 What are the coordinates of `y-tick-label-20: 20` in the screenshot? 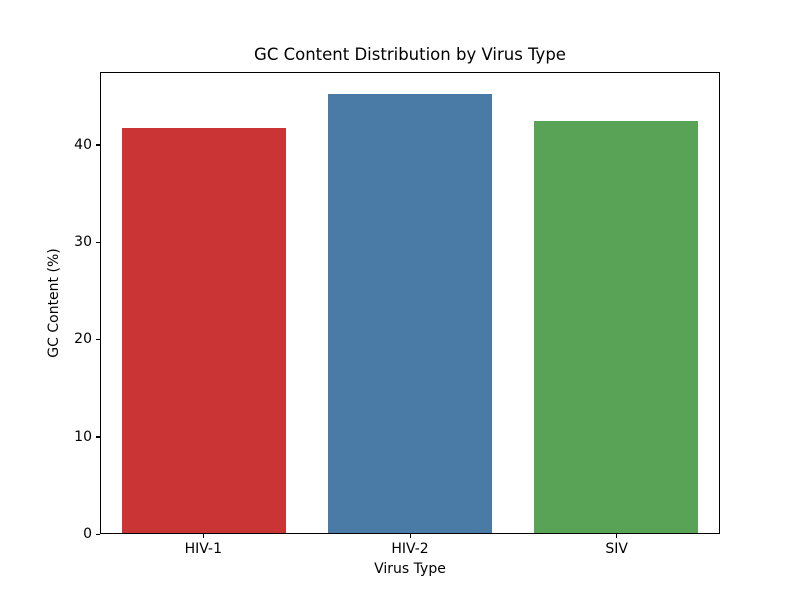 It's located at (83, 339).